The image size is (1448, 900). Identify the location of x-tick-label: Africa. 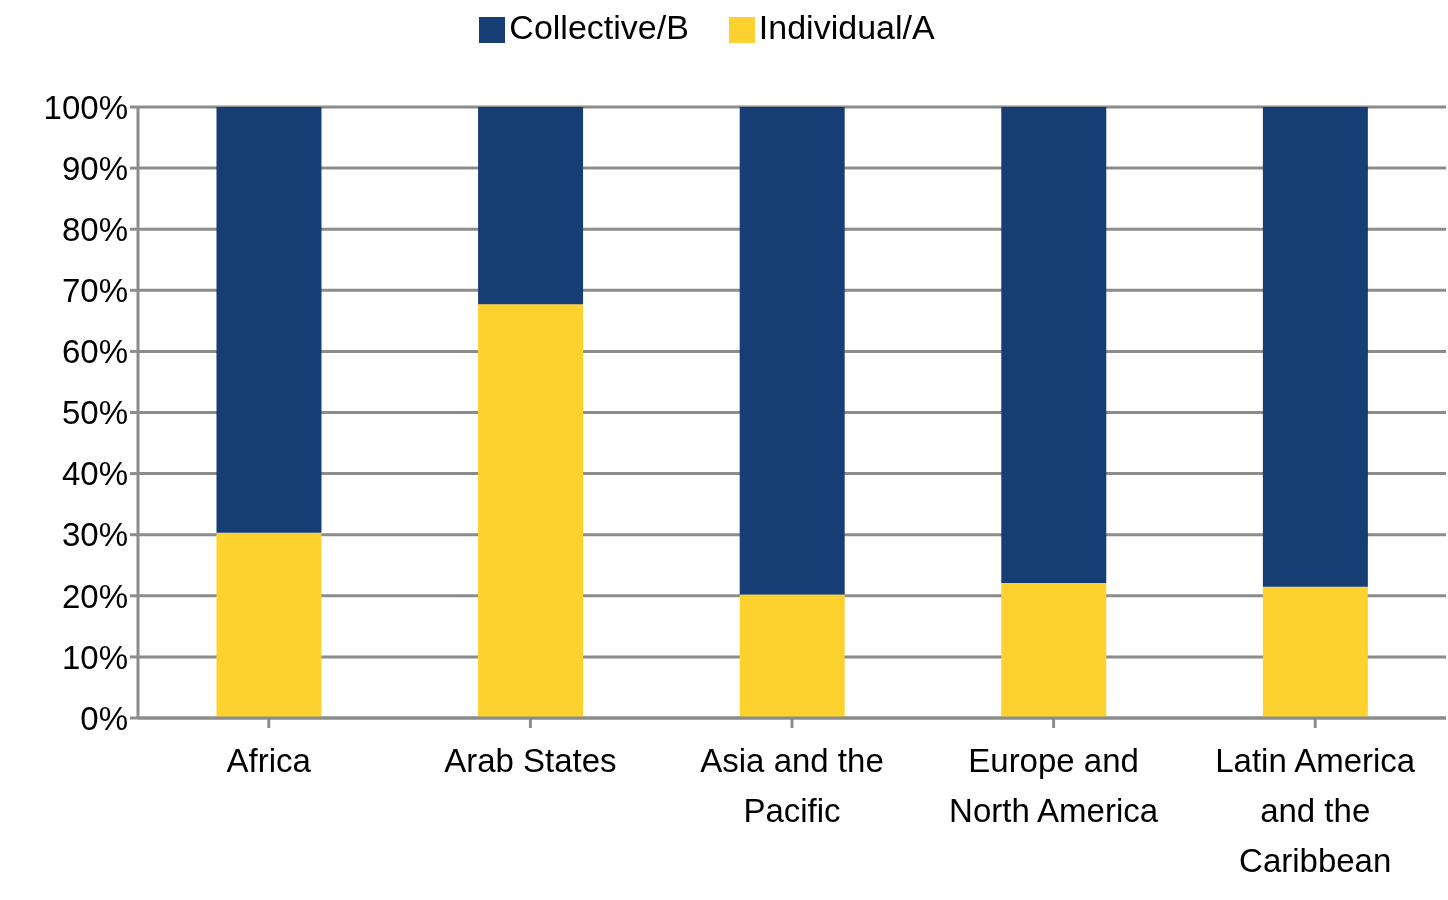
(269, 760).